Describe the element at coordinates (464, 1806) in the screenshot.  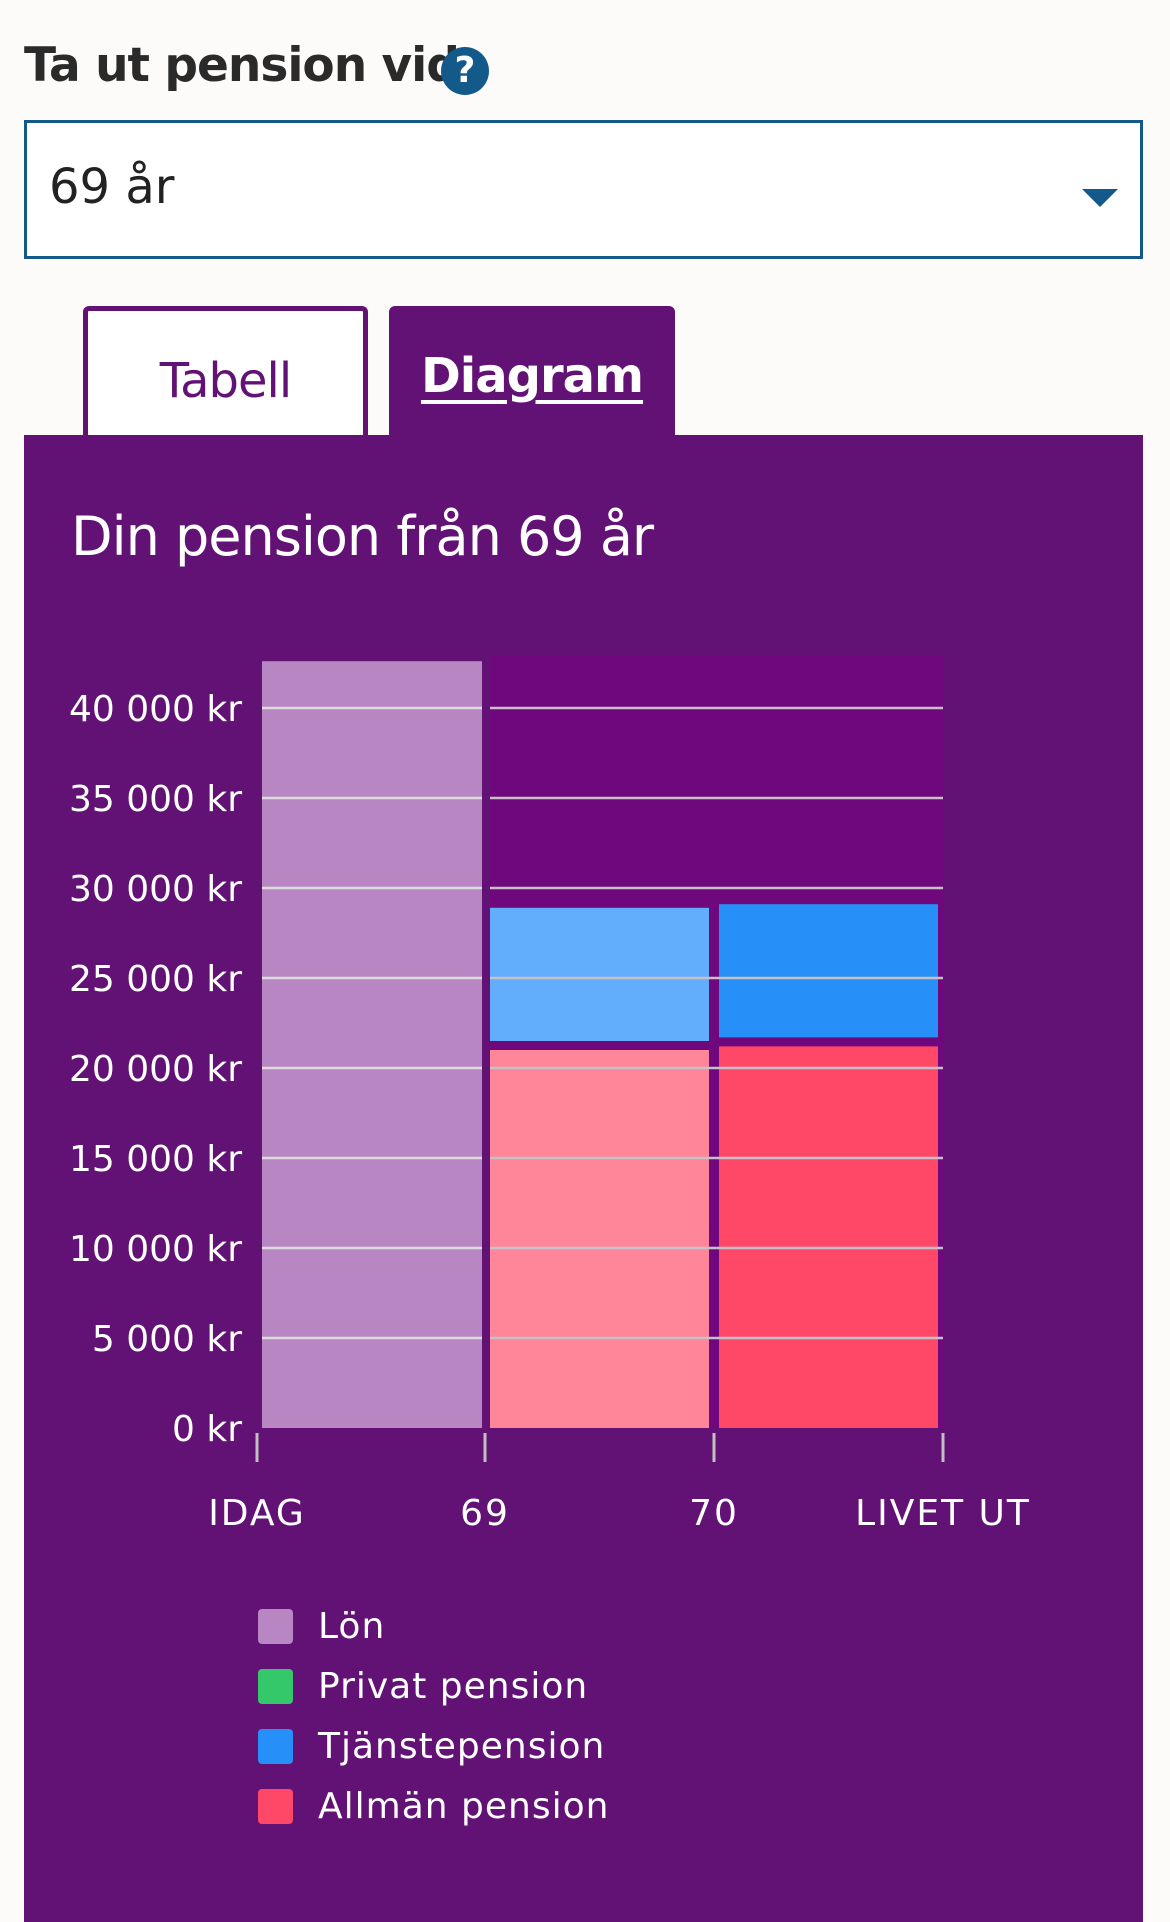
I see `legend-label: Allmän pension` at that location.